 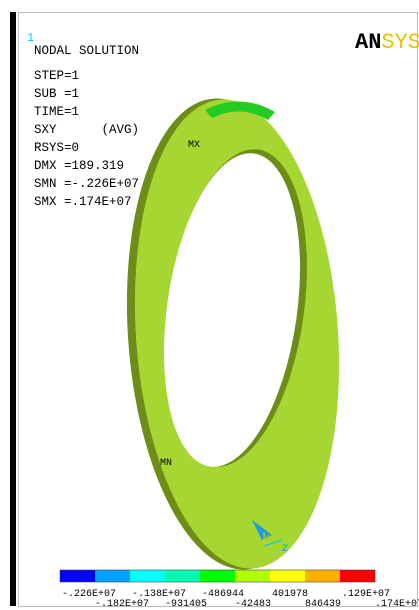 What do you see at coordinates (56, 94) in the screenshot?
I see `info-line: SUB =1` at bounding box center [56, 94].